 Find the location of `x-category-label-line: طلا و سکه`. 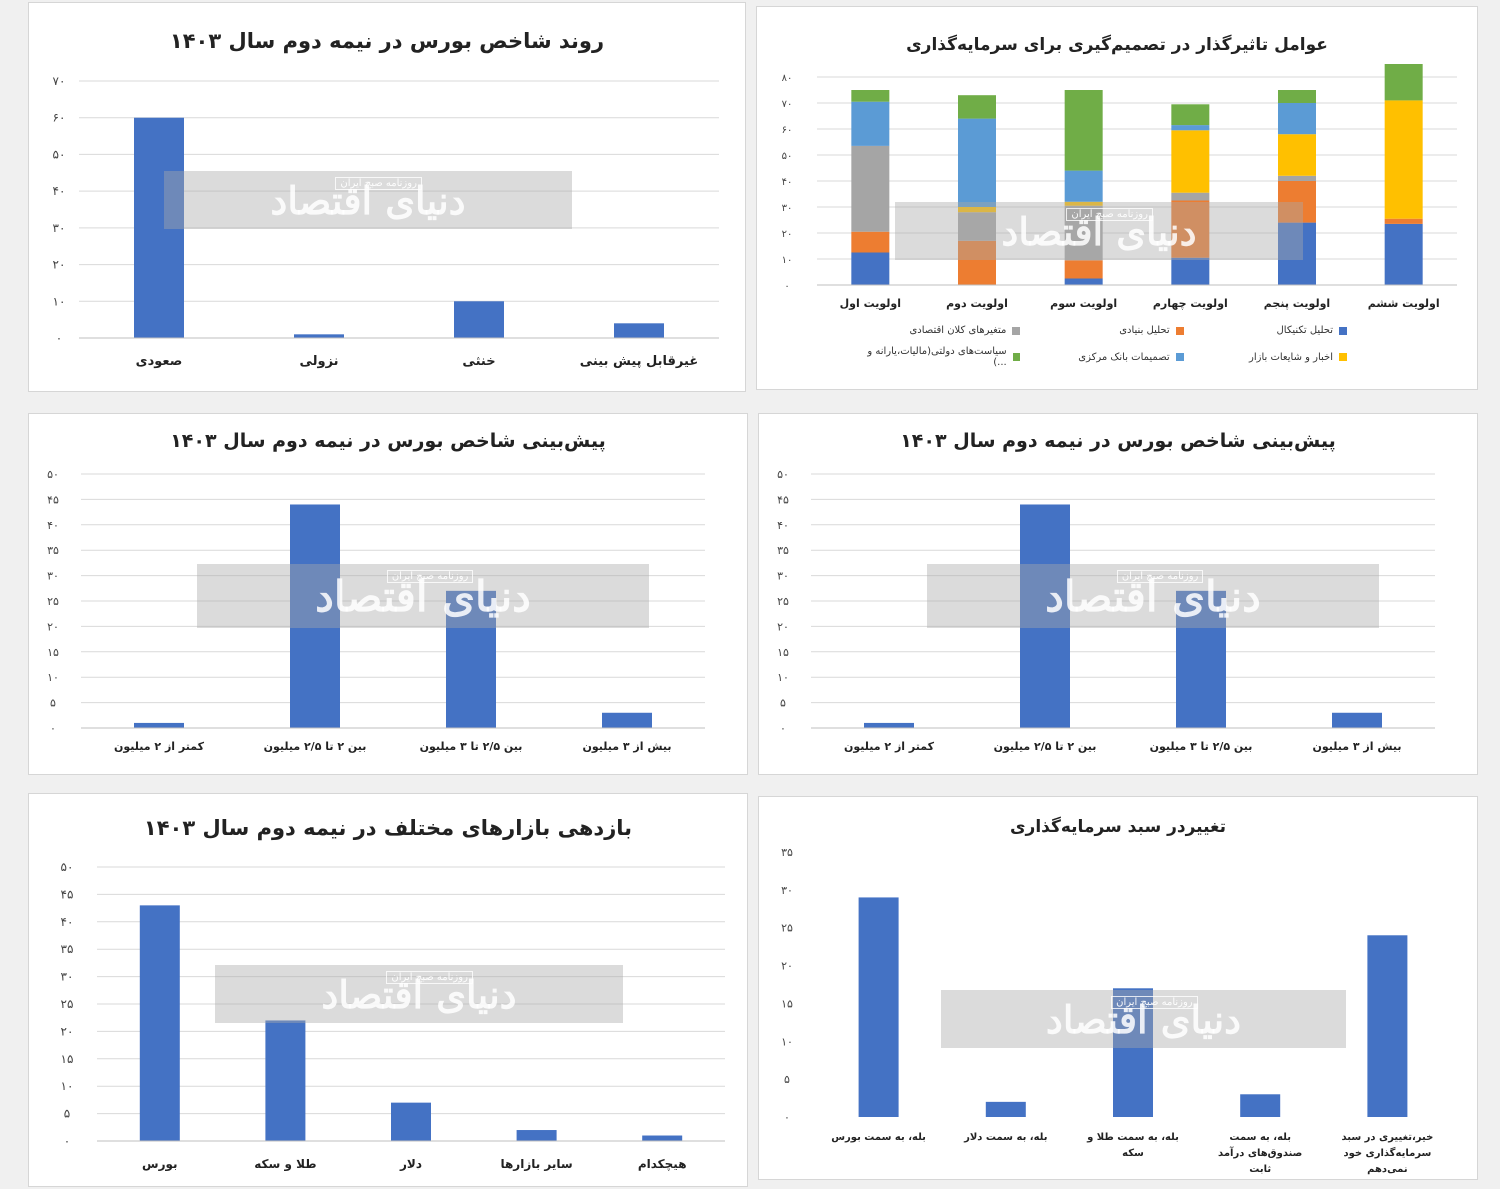

x-category-label-line: طلا و سکه is located at coordinates (285, 1164).